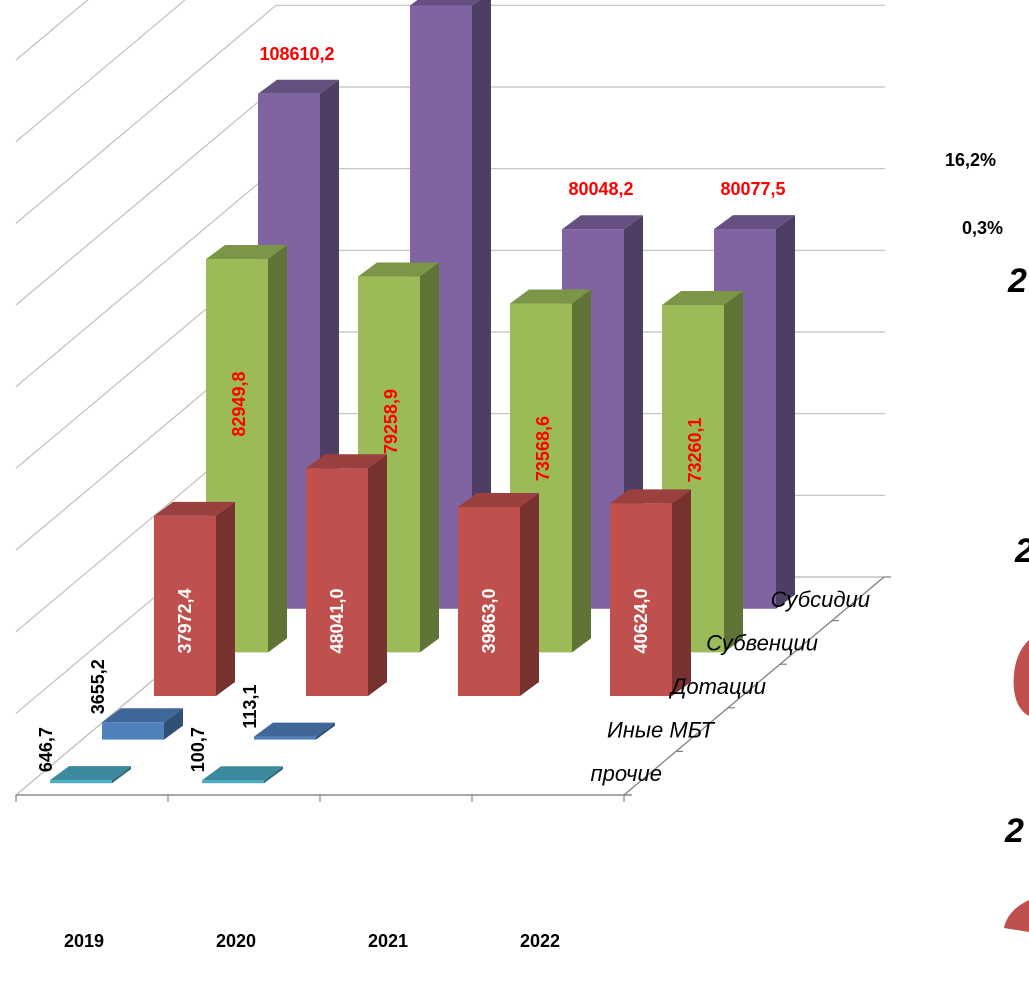  I want to click on data-label: 48041,0, so click(337, 620).